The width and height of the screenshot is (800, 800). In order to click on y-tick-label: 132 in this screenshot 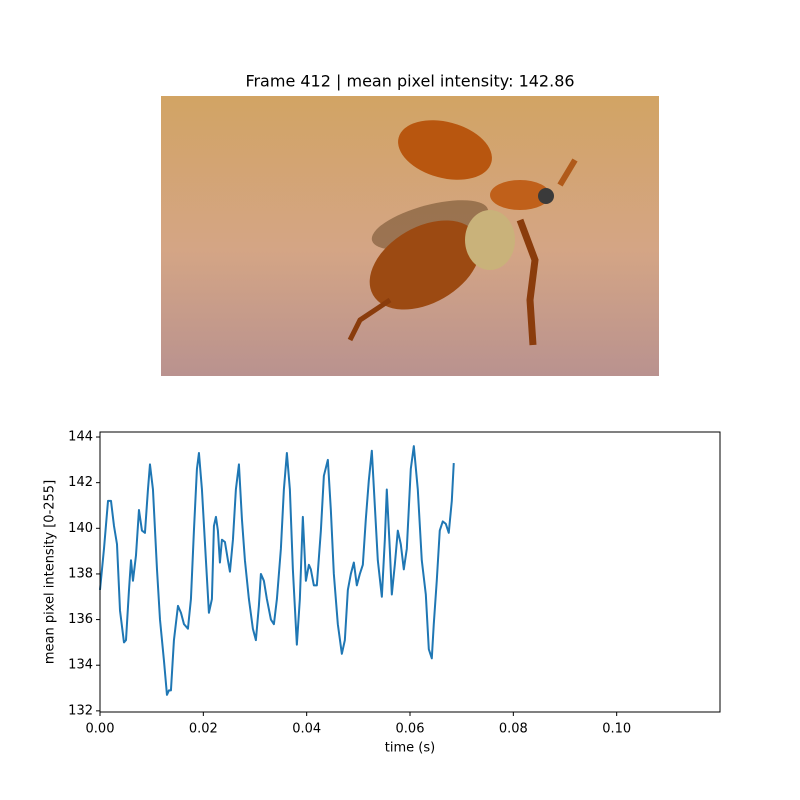, I will do `click(80, 710)`.